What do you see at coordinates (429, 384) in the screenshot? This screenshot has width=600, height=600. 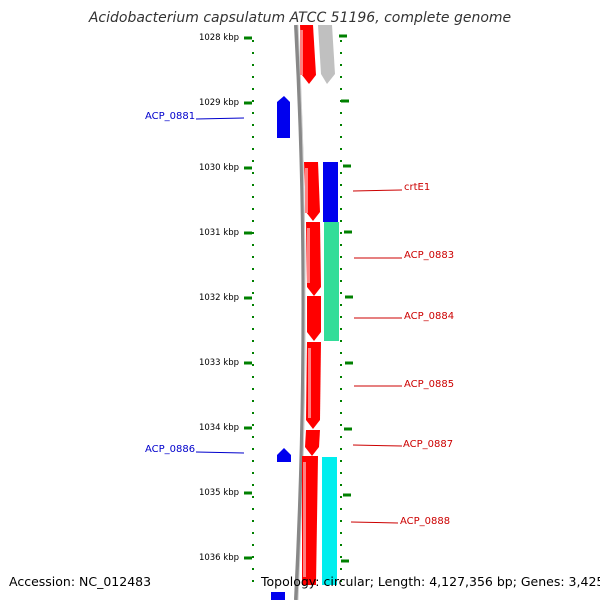 I see `gene-label-acp0885: ACP_0885` at bounding box center [429, 384].